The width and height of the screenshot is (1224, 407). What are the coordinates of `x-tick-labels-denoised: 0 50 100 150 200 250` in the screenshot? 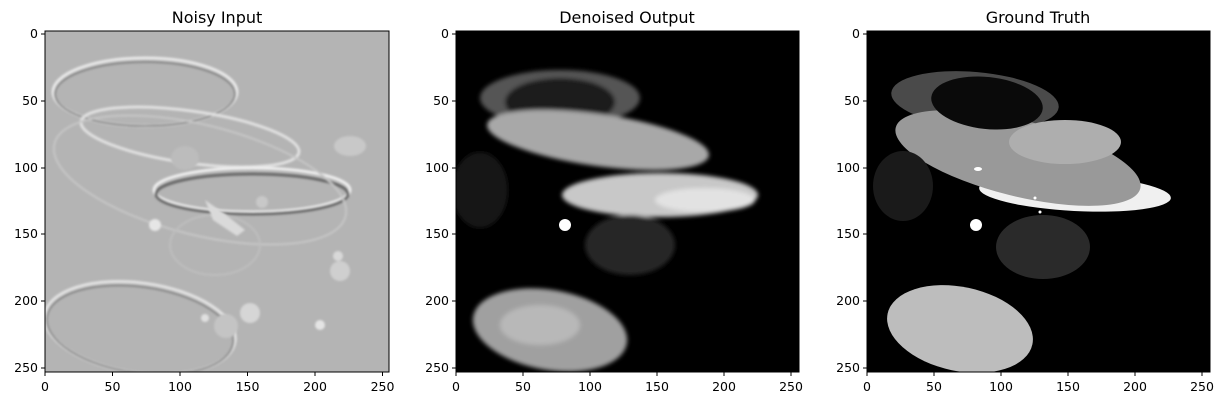 It's located at (627, 386).